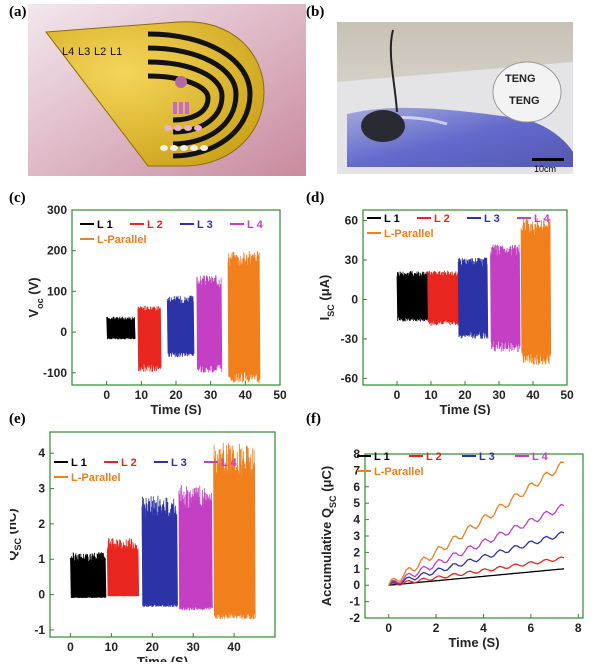 The image size is (600, 664). What do you see at coordinates (352, 221) in the screenshot?
I see `y-tick-label: 60` at bounding box center [352, 221].